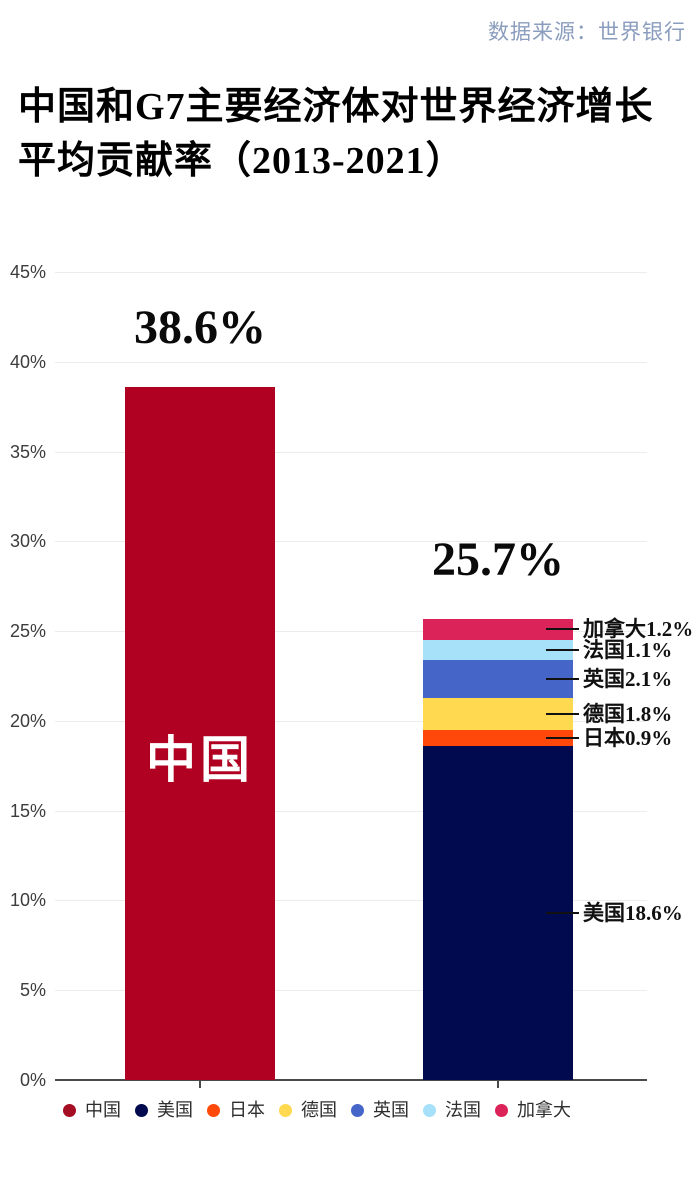 The width and height of the screenshot is (700, 1200). Describe the element at coordinates (498, 559) in the screenshot. I see `bar-total-label: 25.7%` at that location.